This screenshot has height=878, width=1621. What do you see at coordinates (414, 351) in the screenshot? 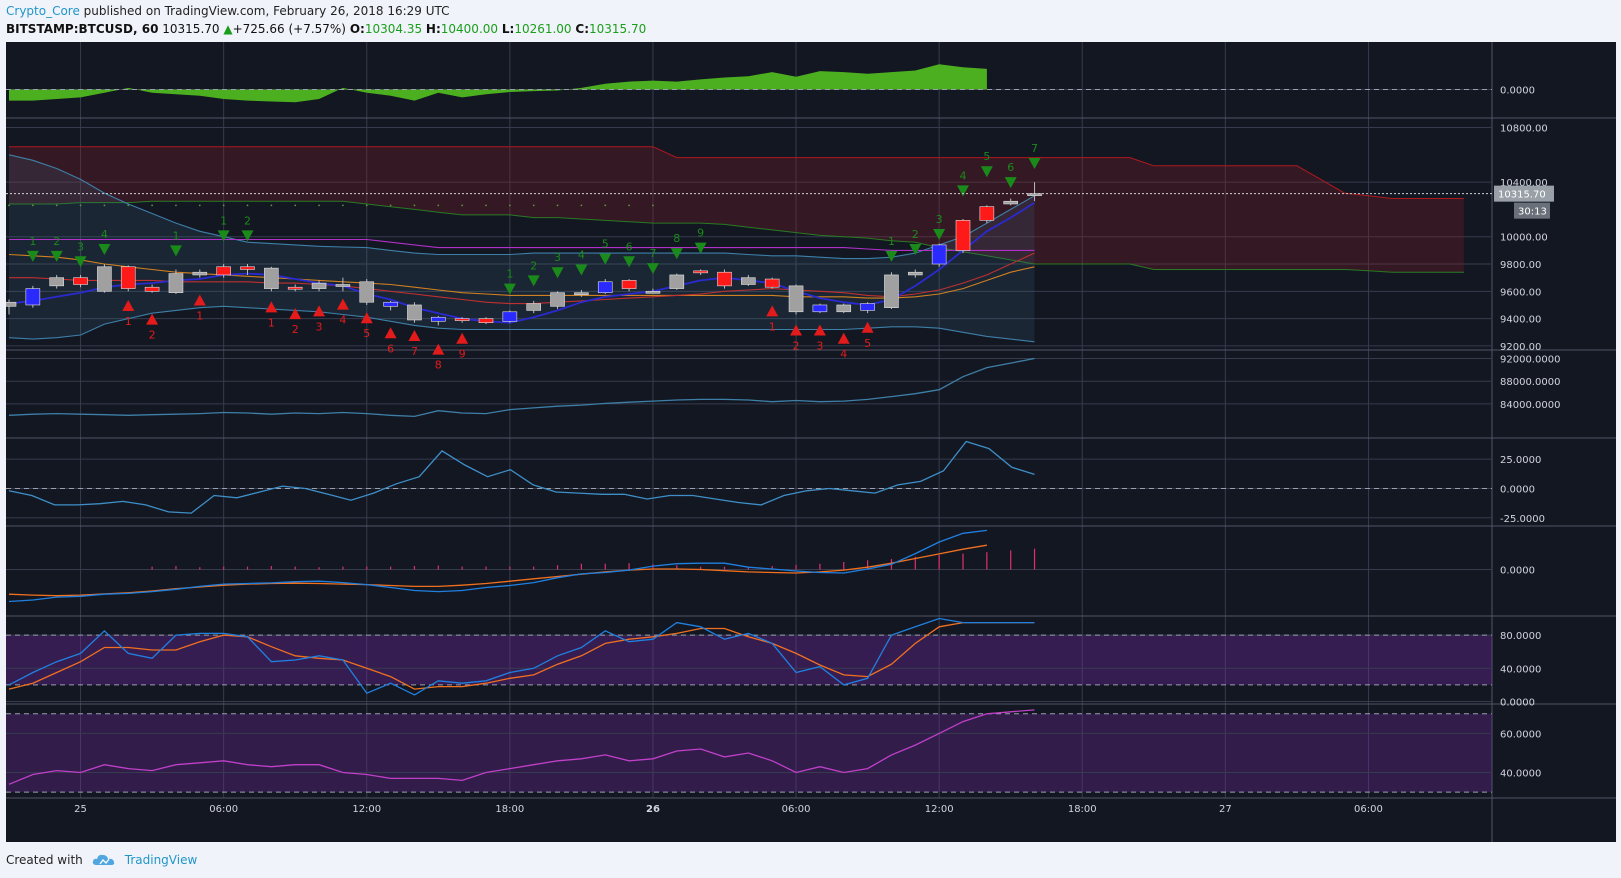
I see `sell-signal-count: 7` at bounding box center [414, 351].